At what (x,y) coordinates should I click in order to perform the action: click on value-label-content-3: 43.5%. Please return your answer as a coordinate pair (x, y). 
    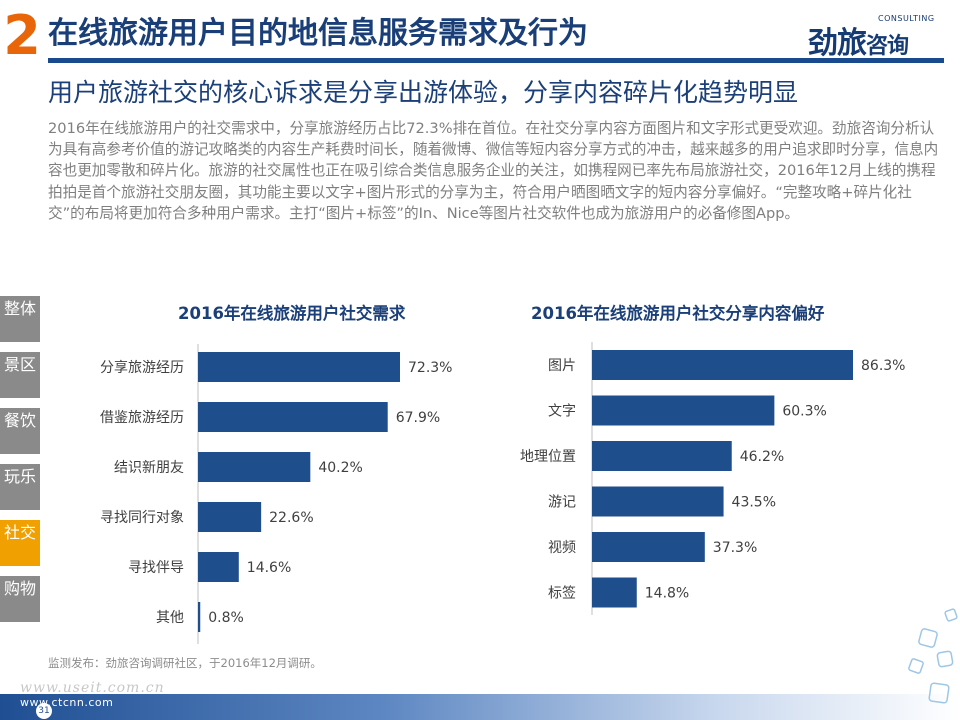
    Looking at the image, I should click on (754, 503).